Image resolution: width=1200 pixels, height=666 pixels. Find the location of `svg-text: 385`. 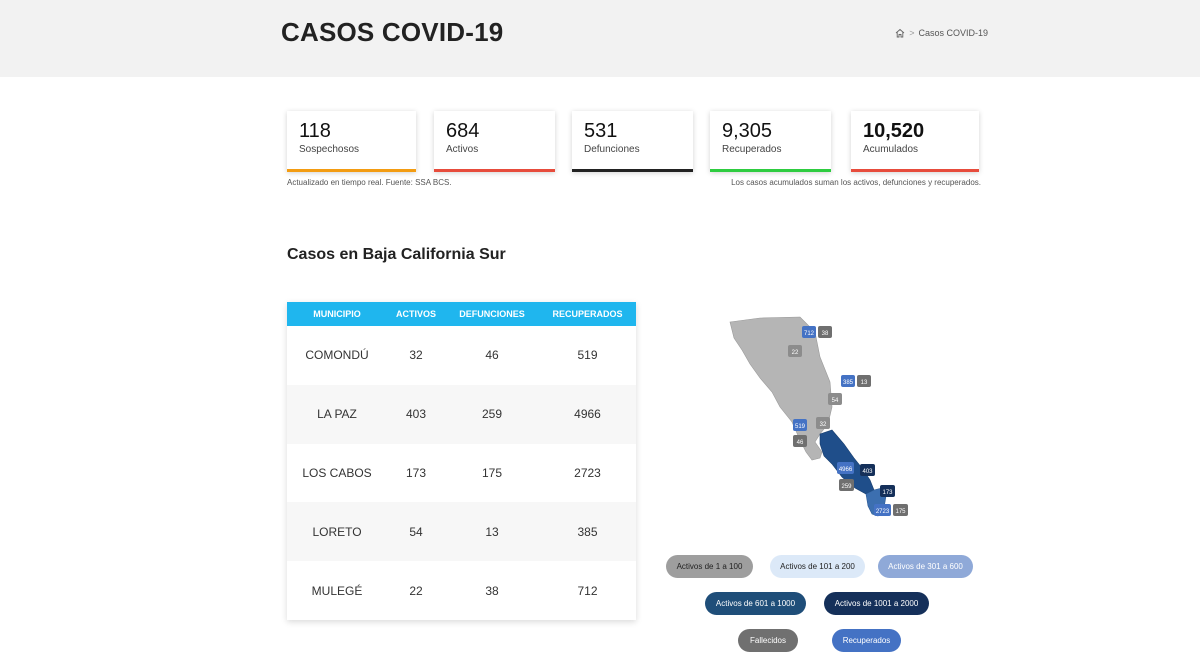

svg-text: 385 is located at coordinates (848, 383).